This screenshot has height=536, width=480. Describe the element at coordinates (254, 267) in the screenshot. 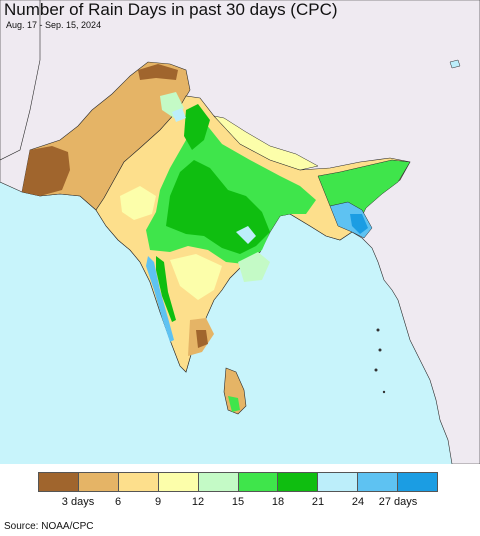

I see `region-light-15b` at that location.